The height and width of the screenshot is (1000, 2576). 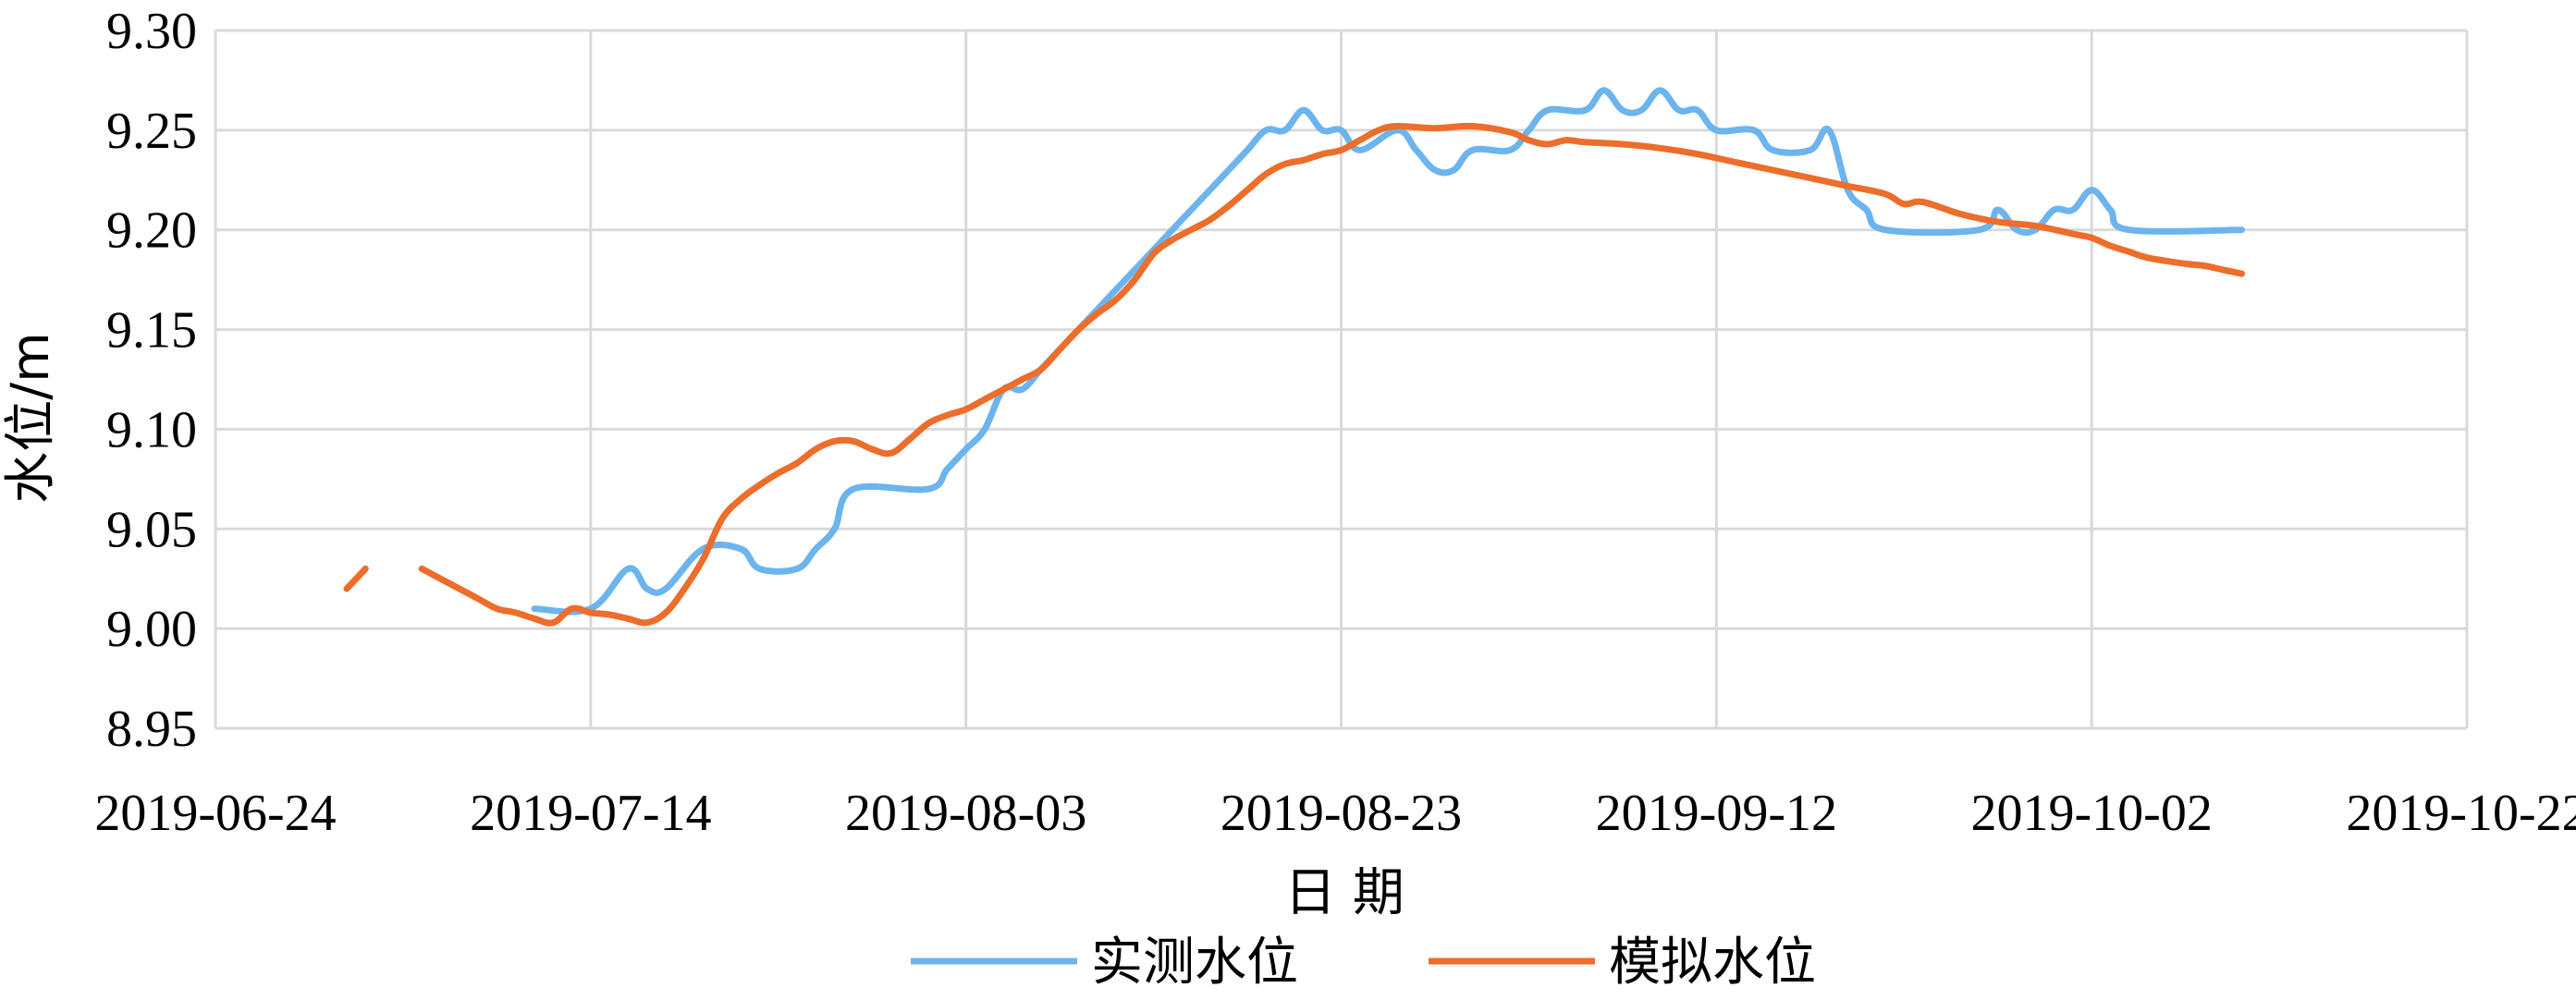 I want to click on y-tick-label: 9.25, so click(x=151, y=132).